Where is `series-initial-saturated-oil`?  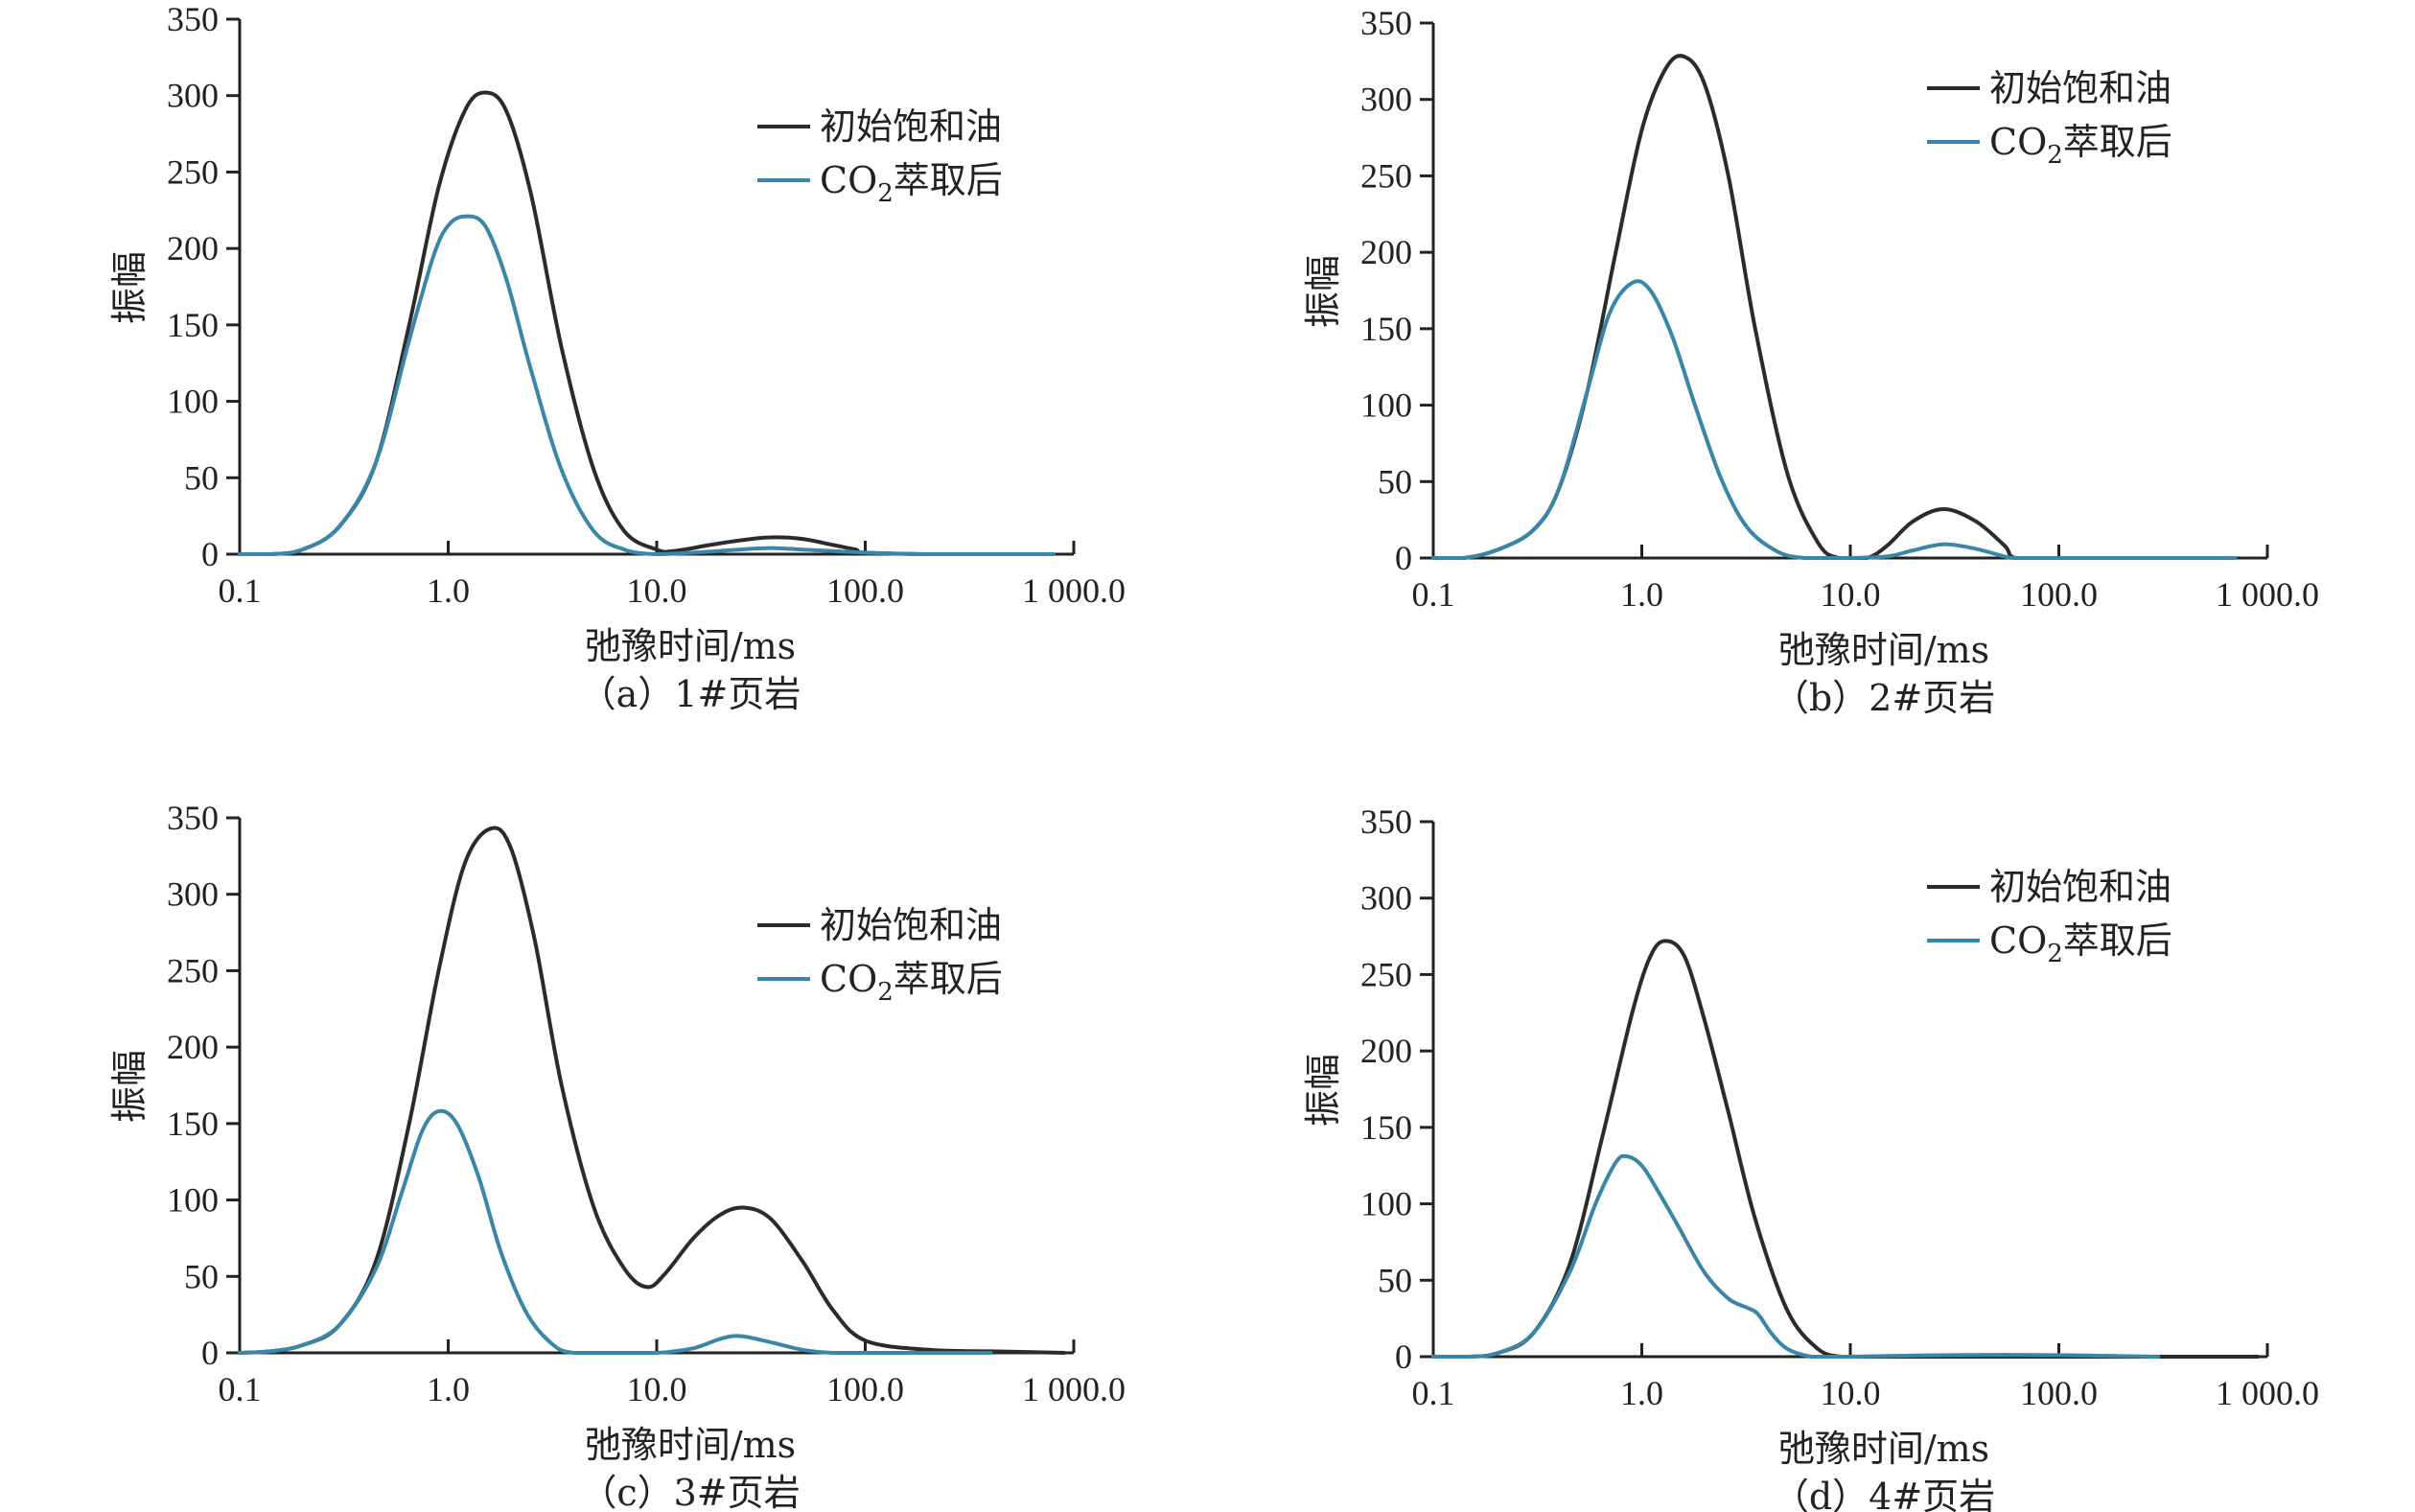
series-initial-saturated-oil is located at coordinates (652, 1090).